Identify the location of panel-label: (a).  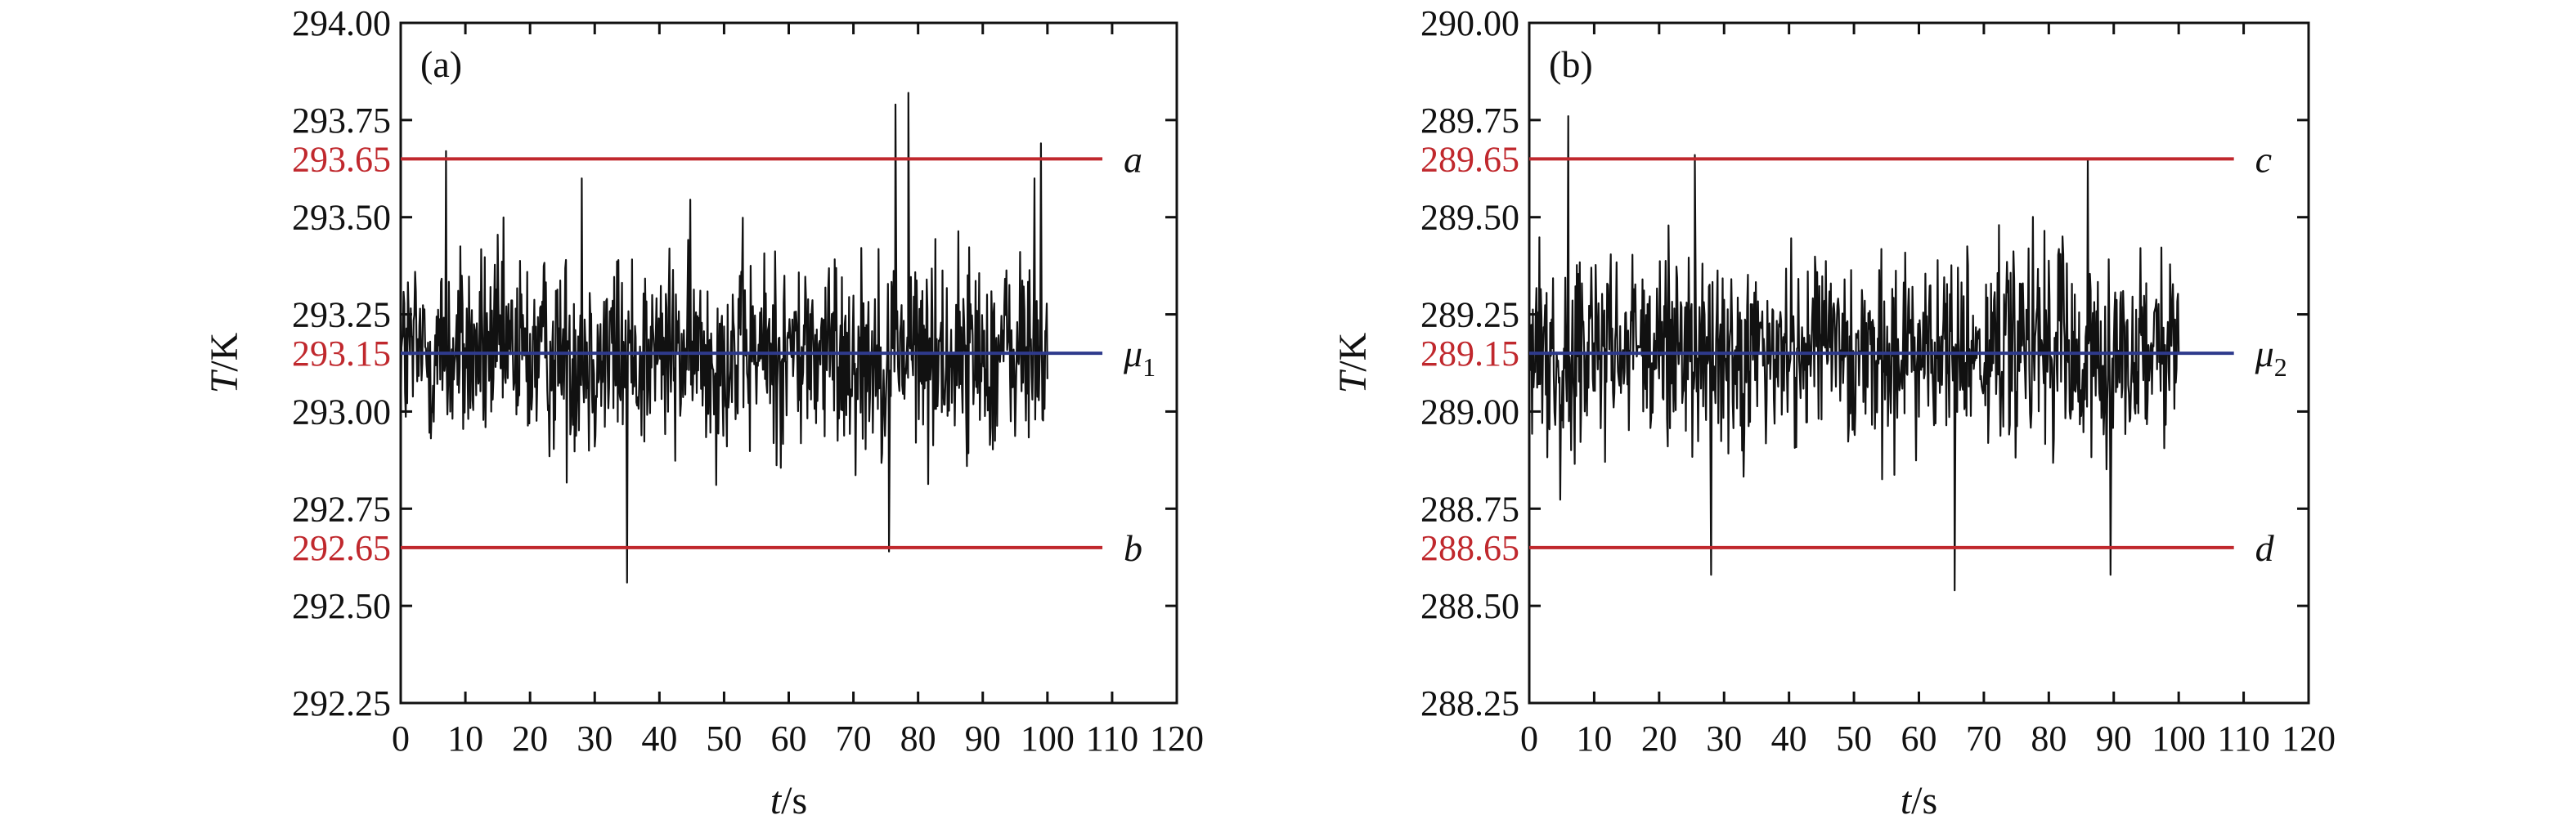
(441, 64).